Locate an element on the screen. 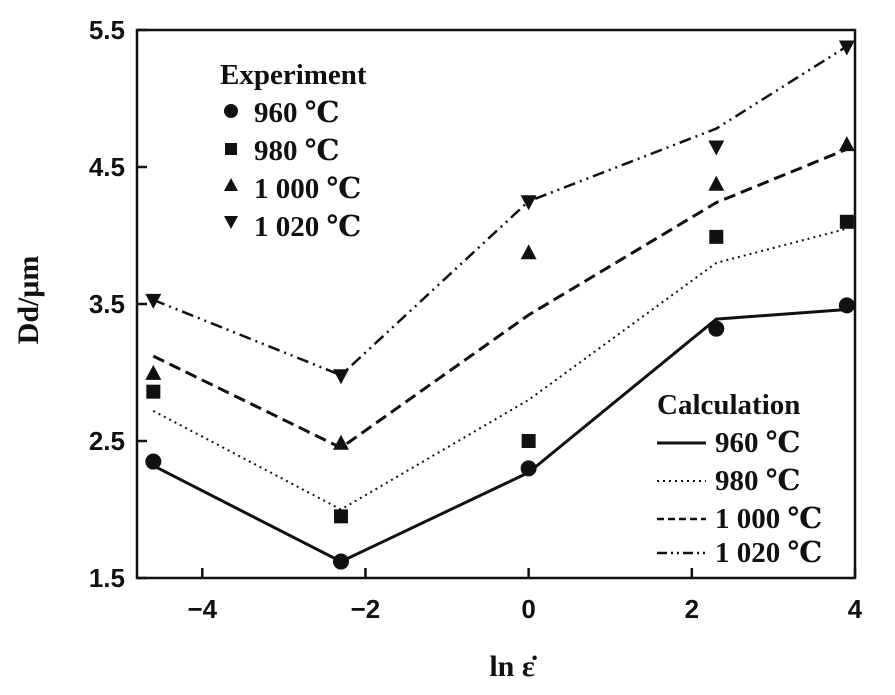  x-axis-label: ln ε̇ is located at coordinates (513, 666).